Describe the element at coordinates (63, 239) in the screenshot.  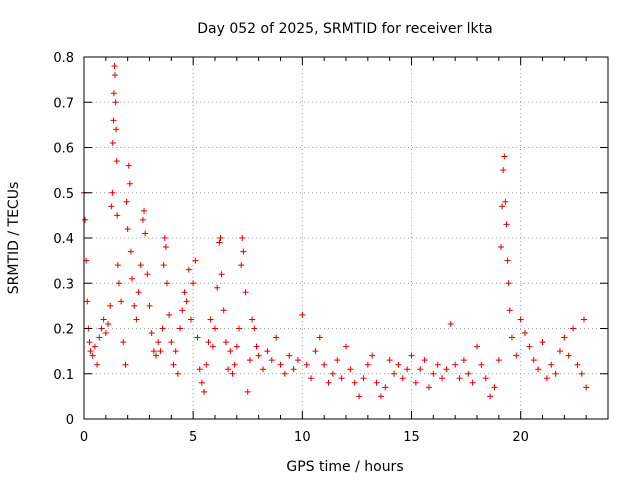
I see `y-tick-label: 0.4` at that location.